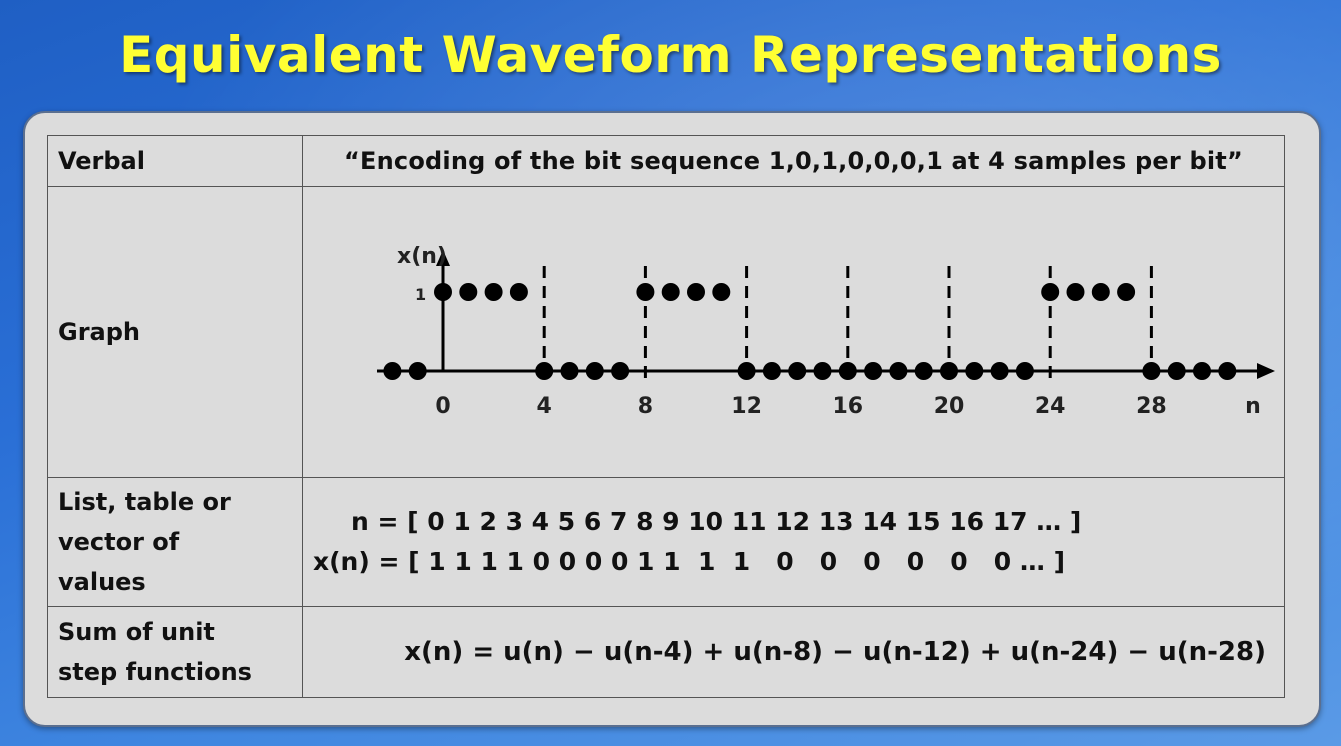 This screenshot has width=1341, height=746. What do you see at coordinates (422, 256) in the screenshot?
I see `y-axis-label: x(n)` at bounding box center [422, 256].